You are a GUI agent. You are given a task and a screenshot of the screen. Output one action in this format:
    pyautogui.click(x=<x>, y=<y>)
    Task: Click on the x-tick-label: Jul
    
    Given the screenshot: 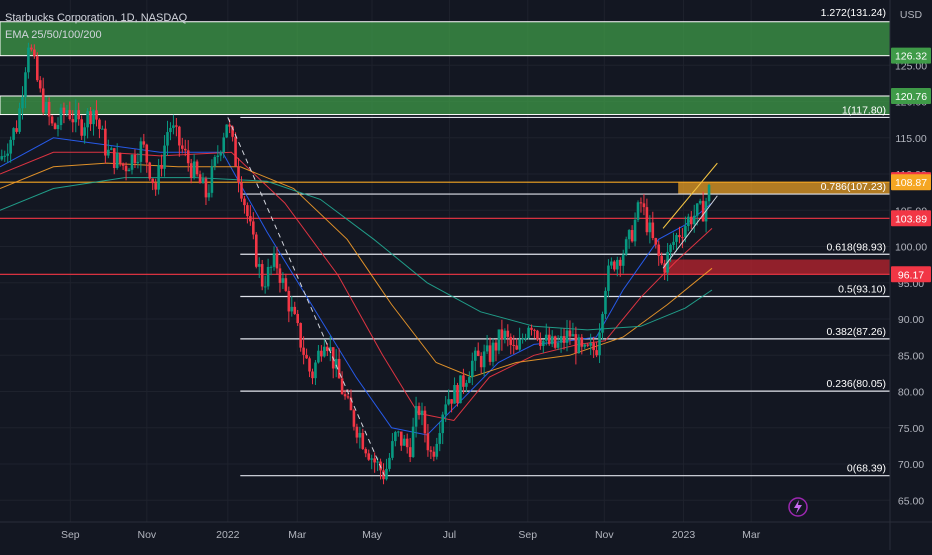 What is the action you would take?
    pyautogui.click(x=449, y=535)
    